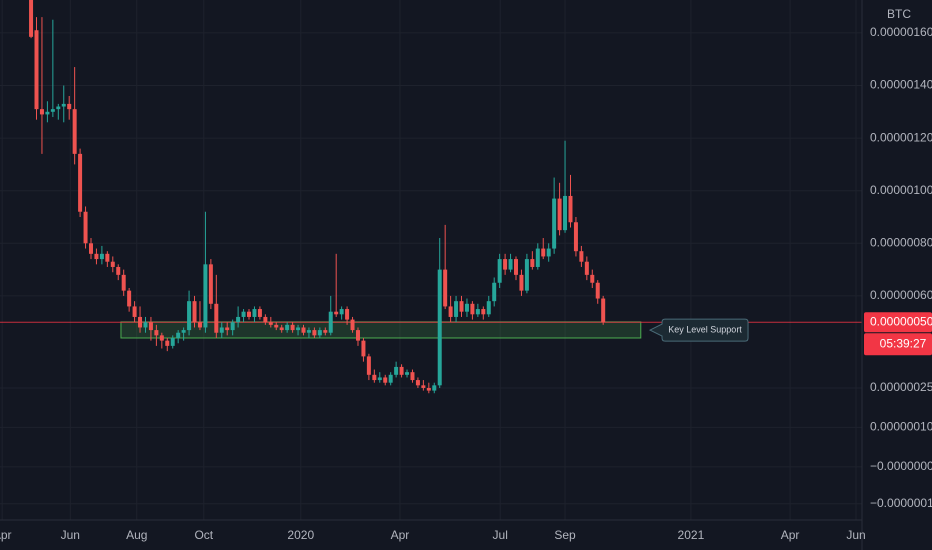 The image size is (932, 550). I want to click on y-tick-label: 0.00000120, so click(901, 137).